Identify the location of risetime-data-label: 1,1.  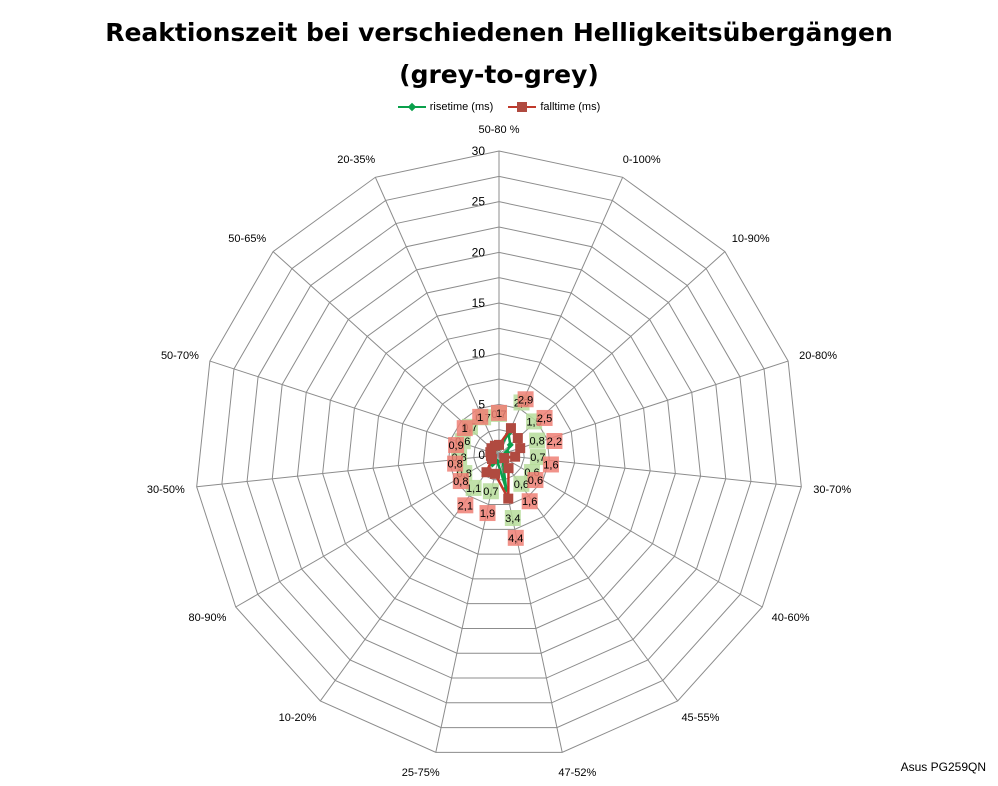
(473, 489).